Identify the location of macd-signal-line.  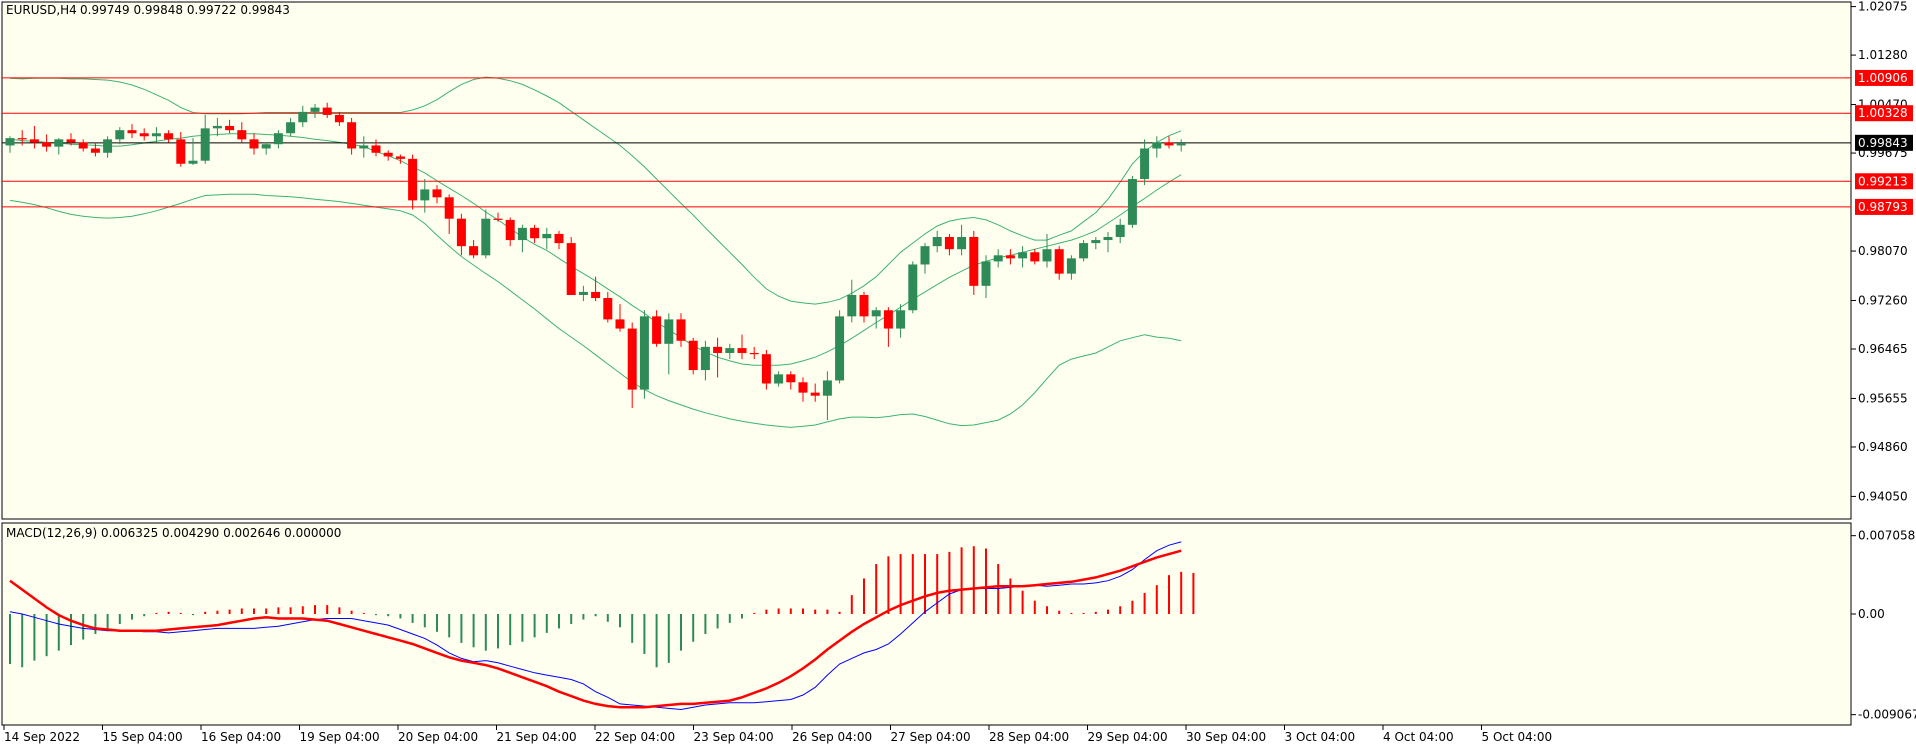
(595, 629).